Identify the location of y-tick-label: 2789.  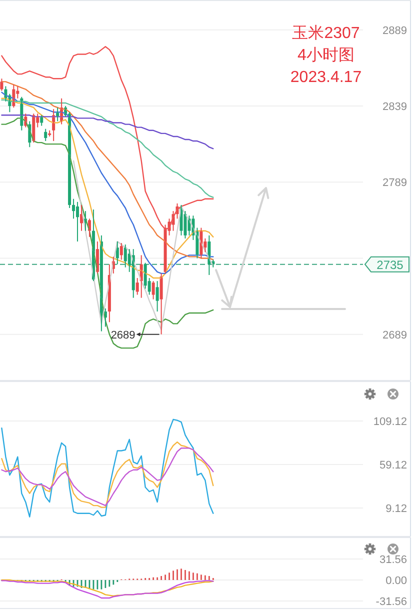
(394, 183).